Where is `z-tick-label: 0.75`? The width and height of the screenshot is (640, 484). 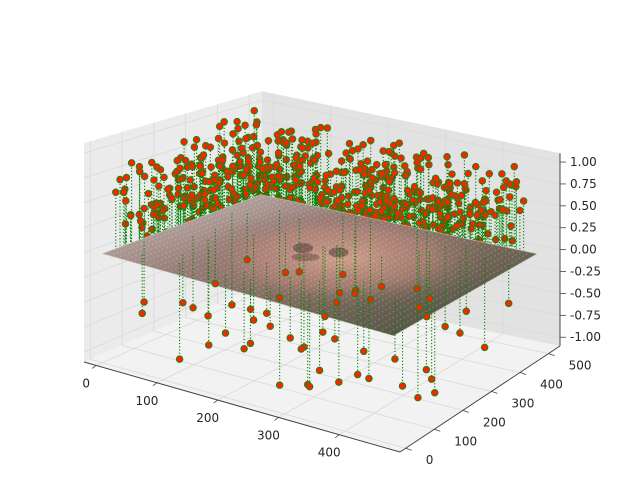 z-tick-label: 0.75 is located at coordinates (583, 184).